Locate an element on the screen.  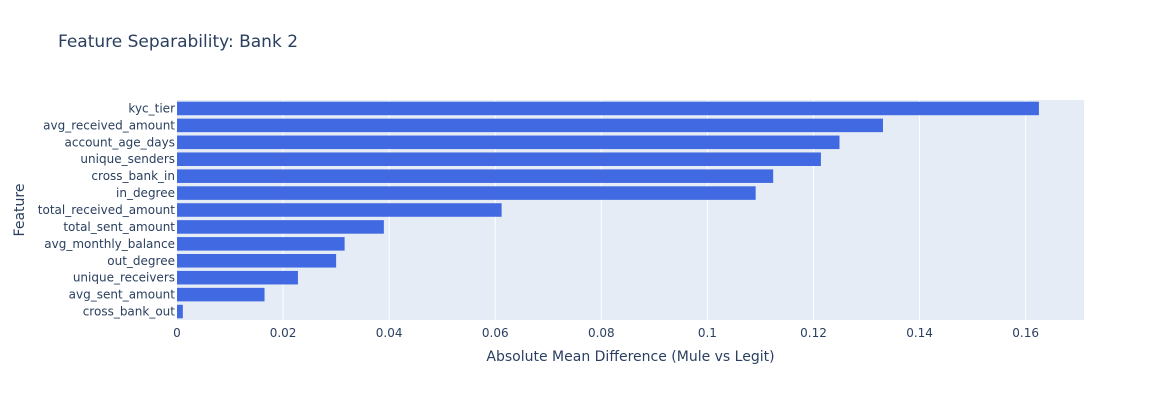
y-tick-label: kyc_tier is located at coordinates (151, 108).